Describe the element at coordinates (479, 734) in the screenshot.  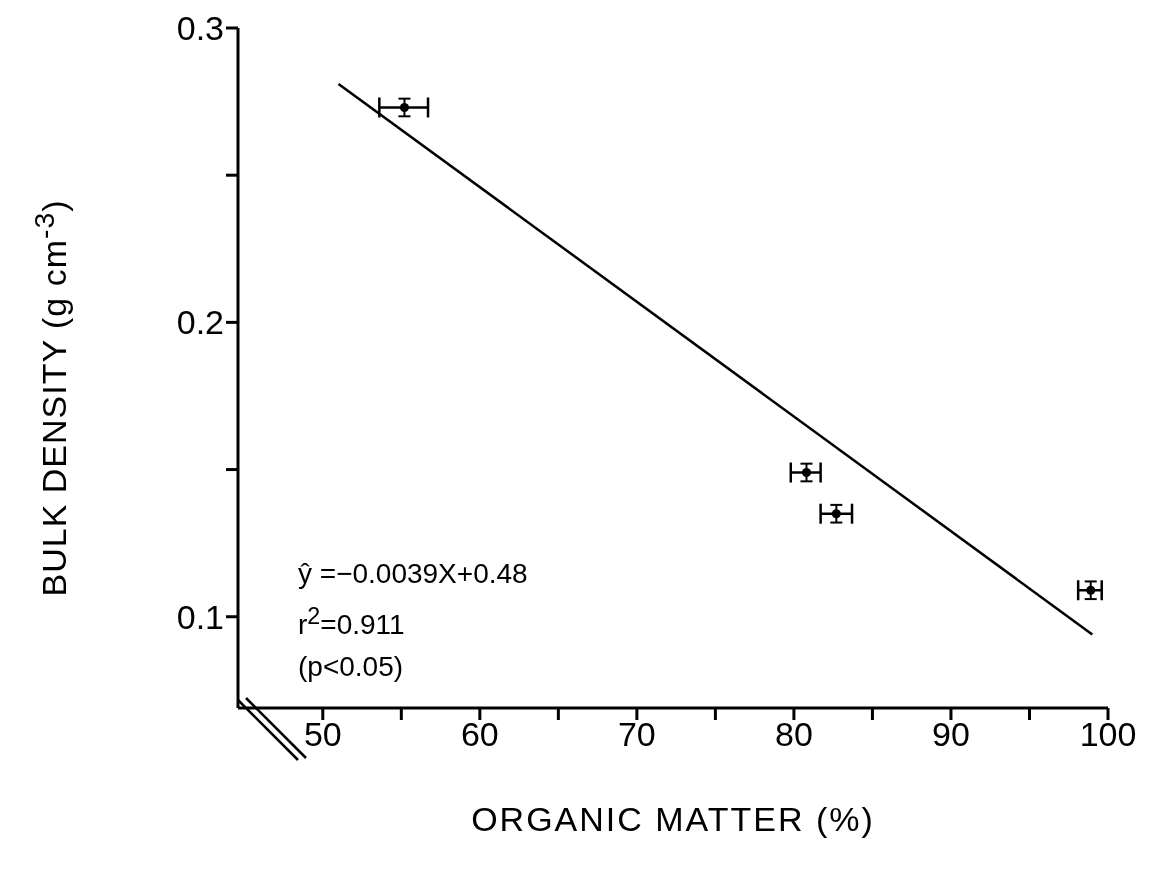
I see `x-tick-label: 60` at that location.